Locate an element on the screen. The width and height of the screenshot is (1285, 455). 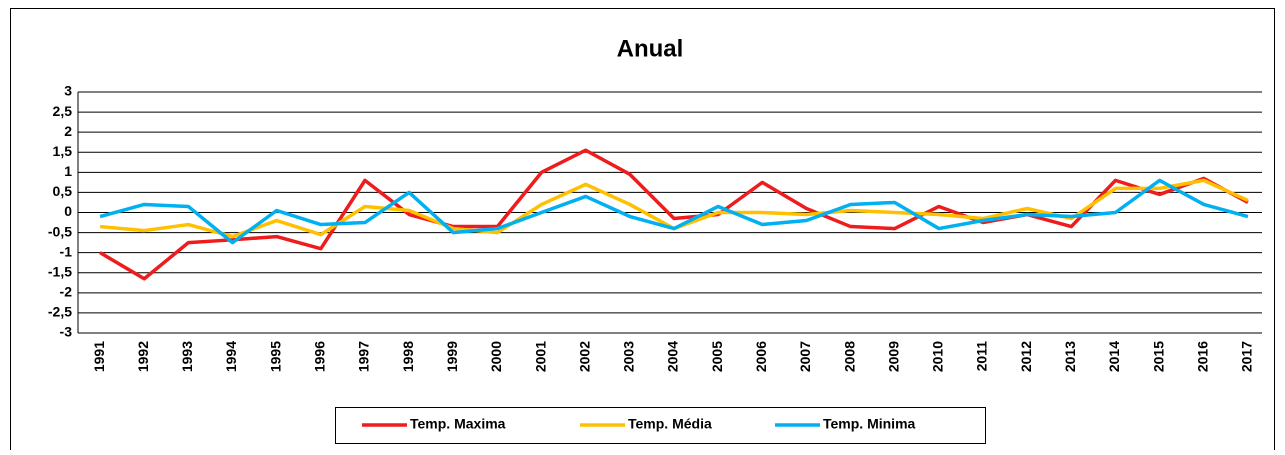
x-tick-label: 2001 is located at coordinates (540, 356).